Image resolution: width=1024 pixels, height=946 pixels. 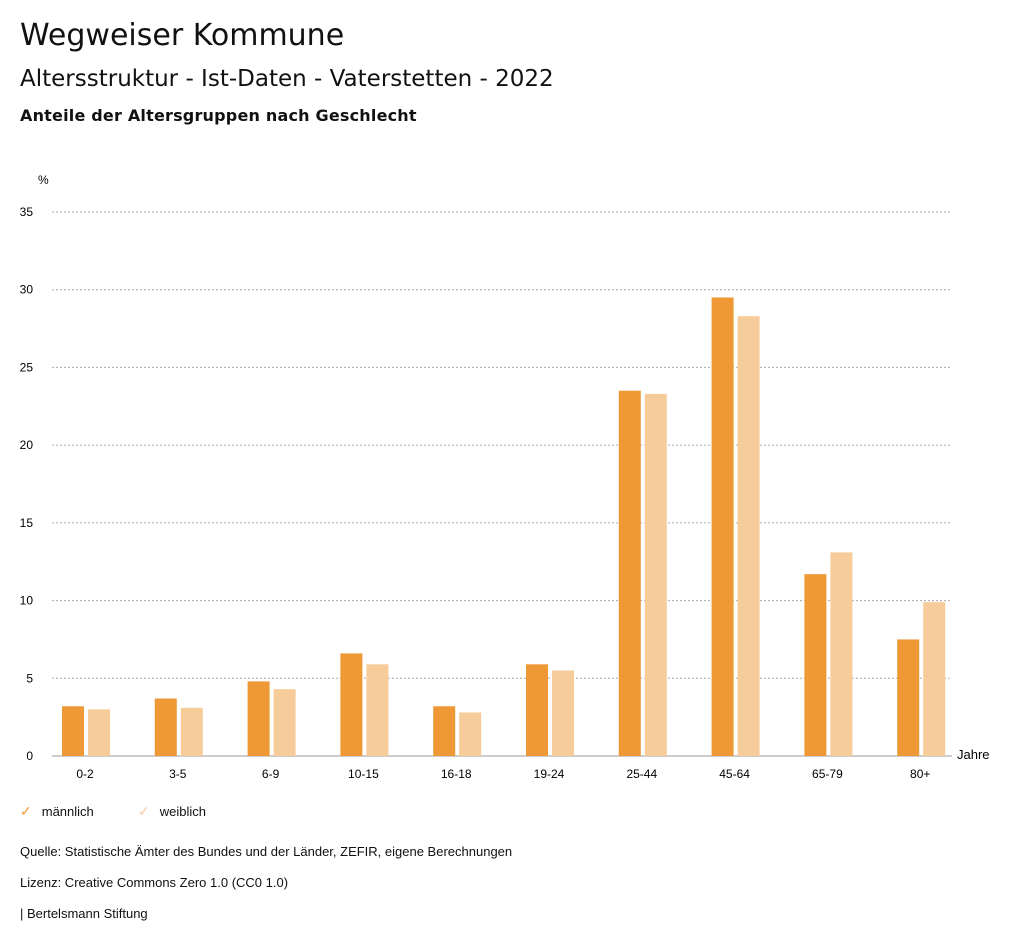 What do you see at coordinates (734, 774) in the screenshot?
I see `x-tick-label: 45-64` at bounding box center [734, 774].